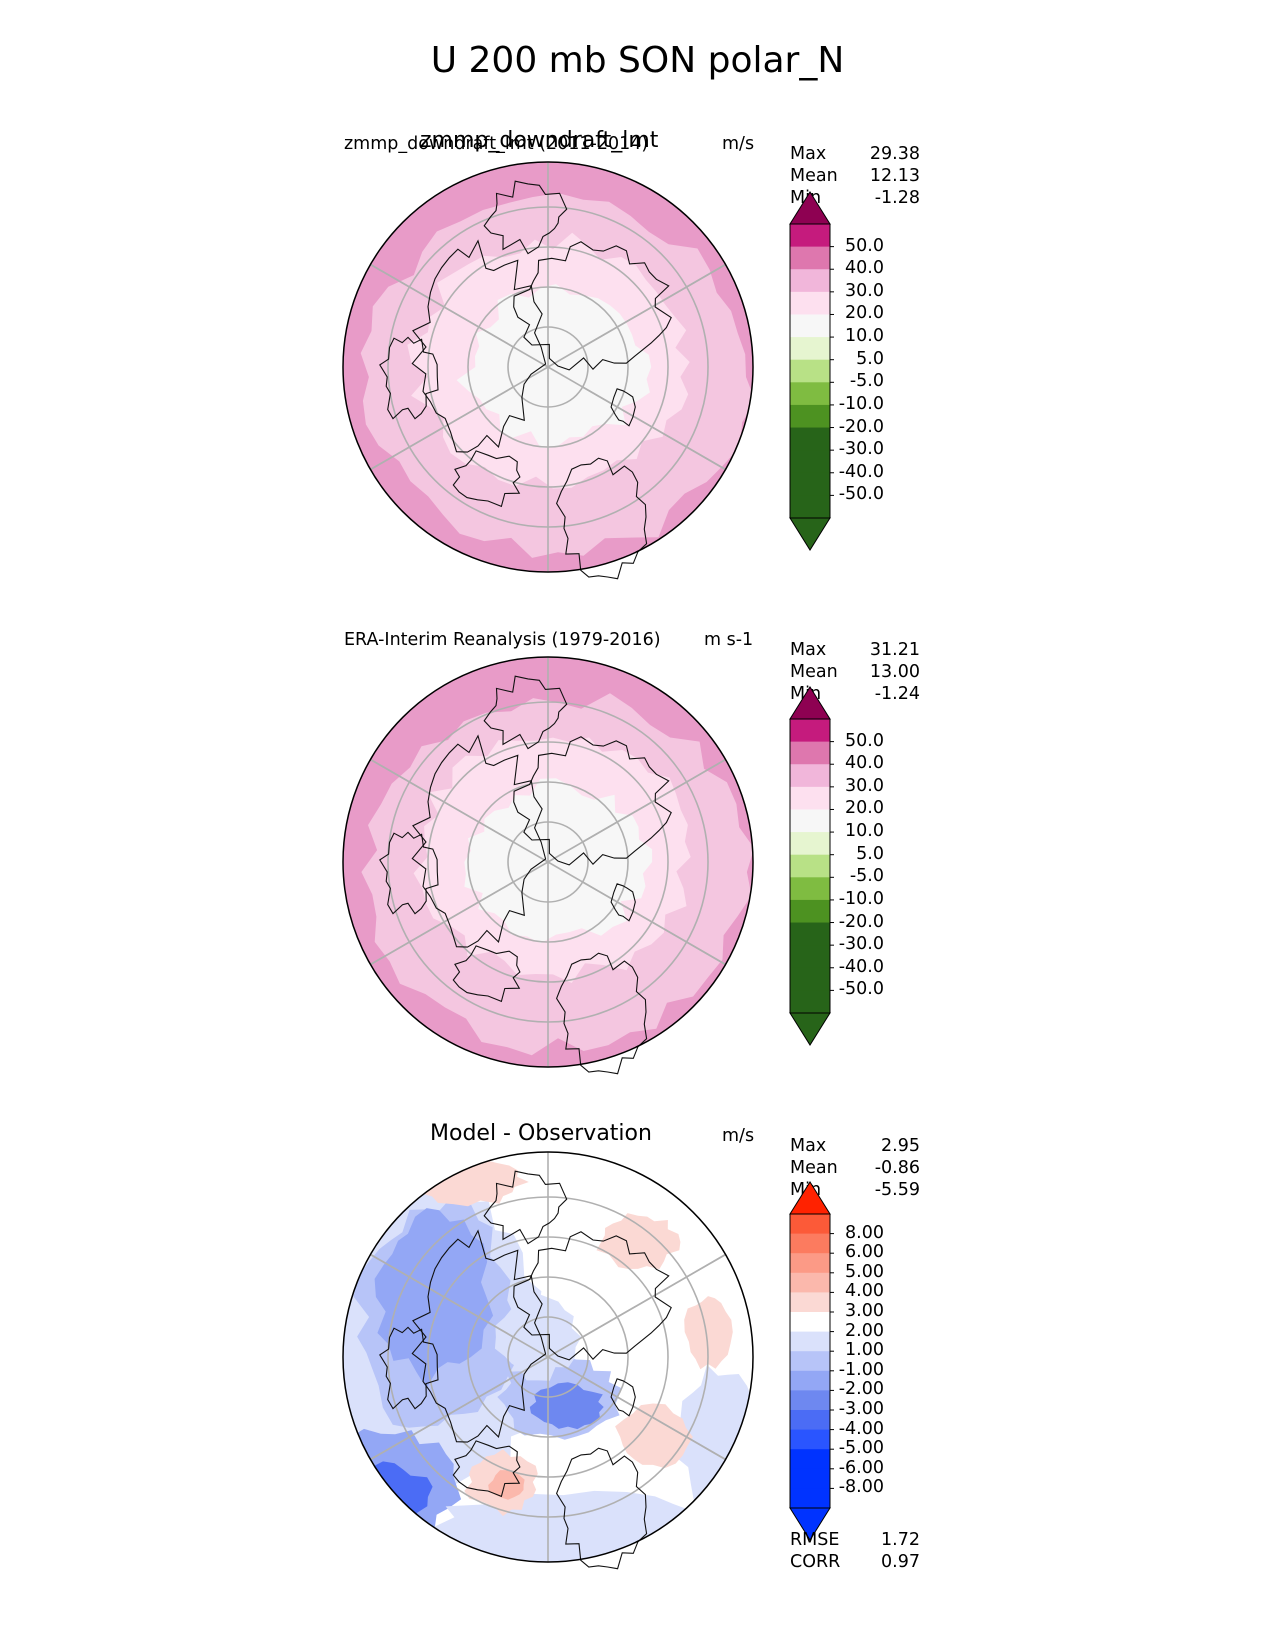  Describe the element at coordinates (861, 1448) in the screenshot. I see `colorbar-tick-label: -5.00` at that location.